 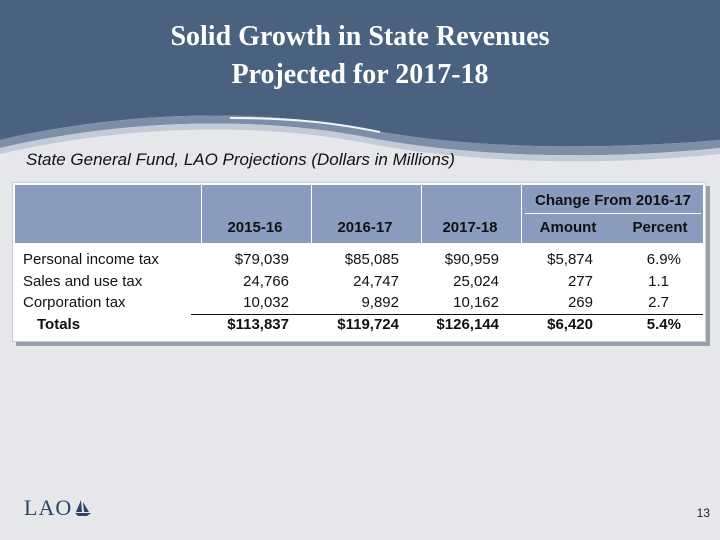 What do you see at coordinates (476, 302) in the screenshot?
I see `cell-value: 10,162` at bounding box center [476, 302].